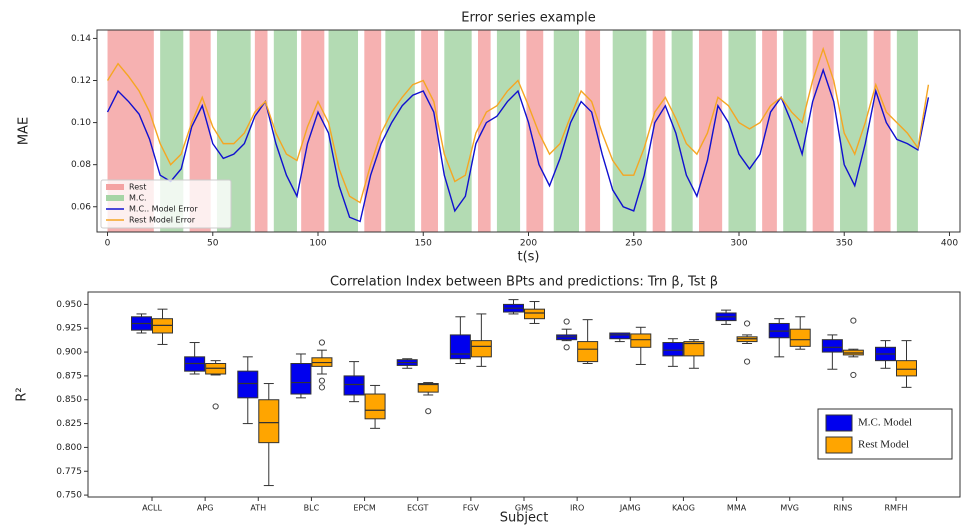 This screenshot has height=525, width=962. I want to click on y-tick-label: 0.12, so click(81, 81).